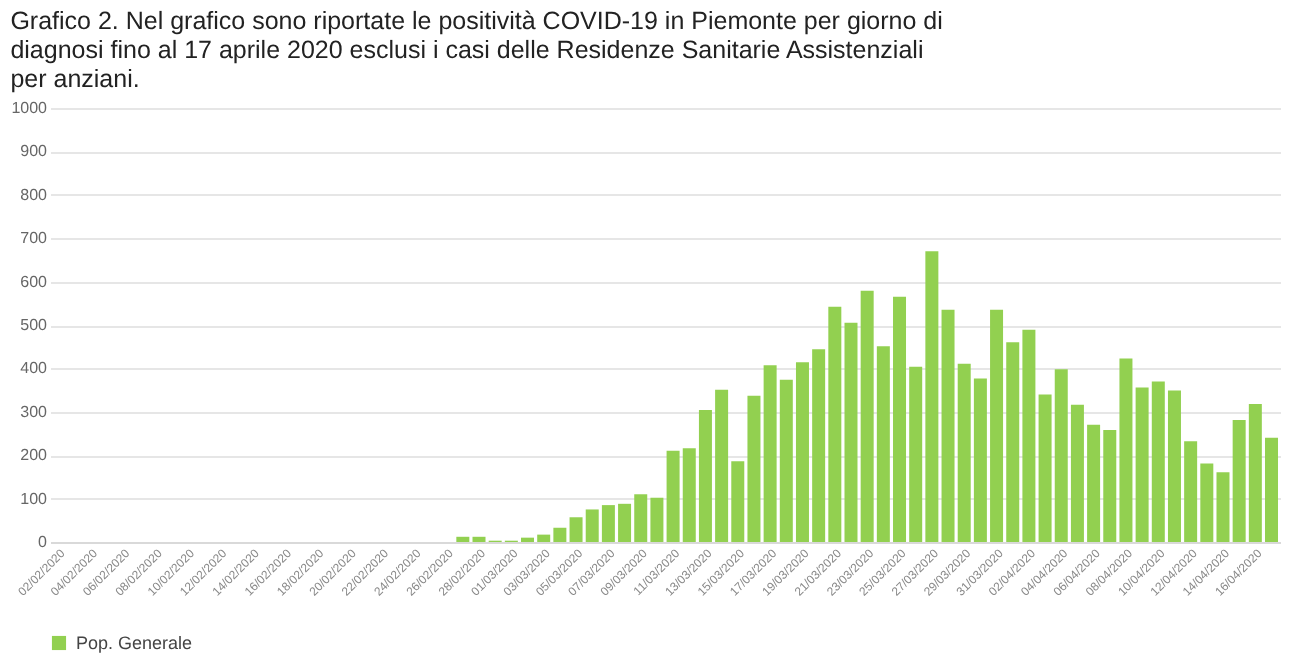 Image resolution: width=1300 pixels, height=662 pixels. What do you see at coordinates (463, 539) in the screenshot?
I see `bar` at bounding box center [463, 539].